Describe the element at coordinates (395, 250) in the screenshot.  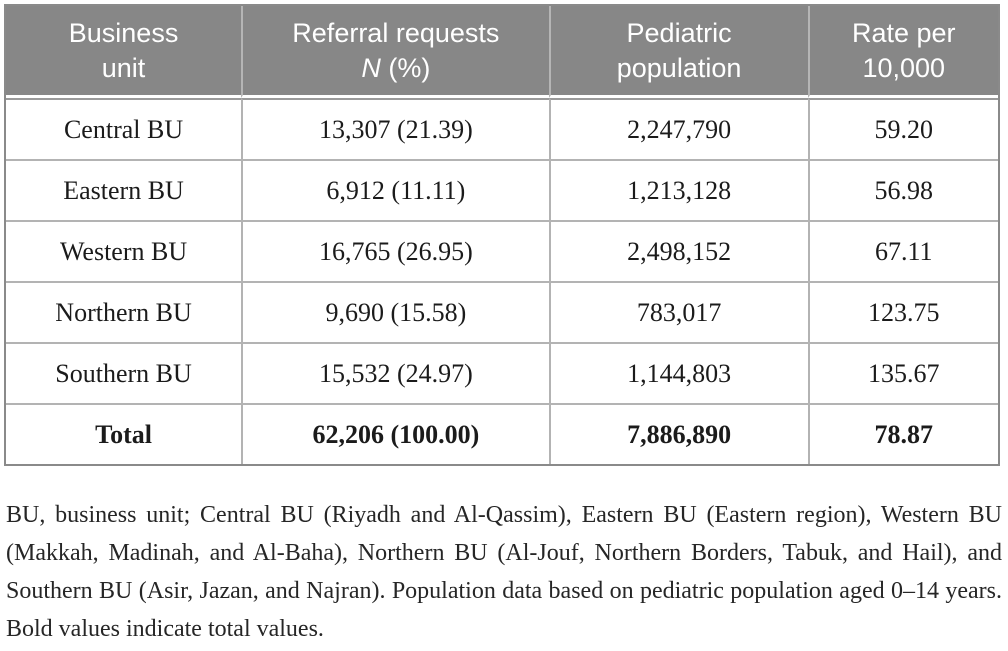
I see `cell-referrals: 16,765 (26.95)` at that location.